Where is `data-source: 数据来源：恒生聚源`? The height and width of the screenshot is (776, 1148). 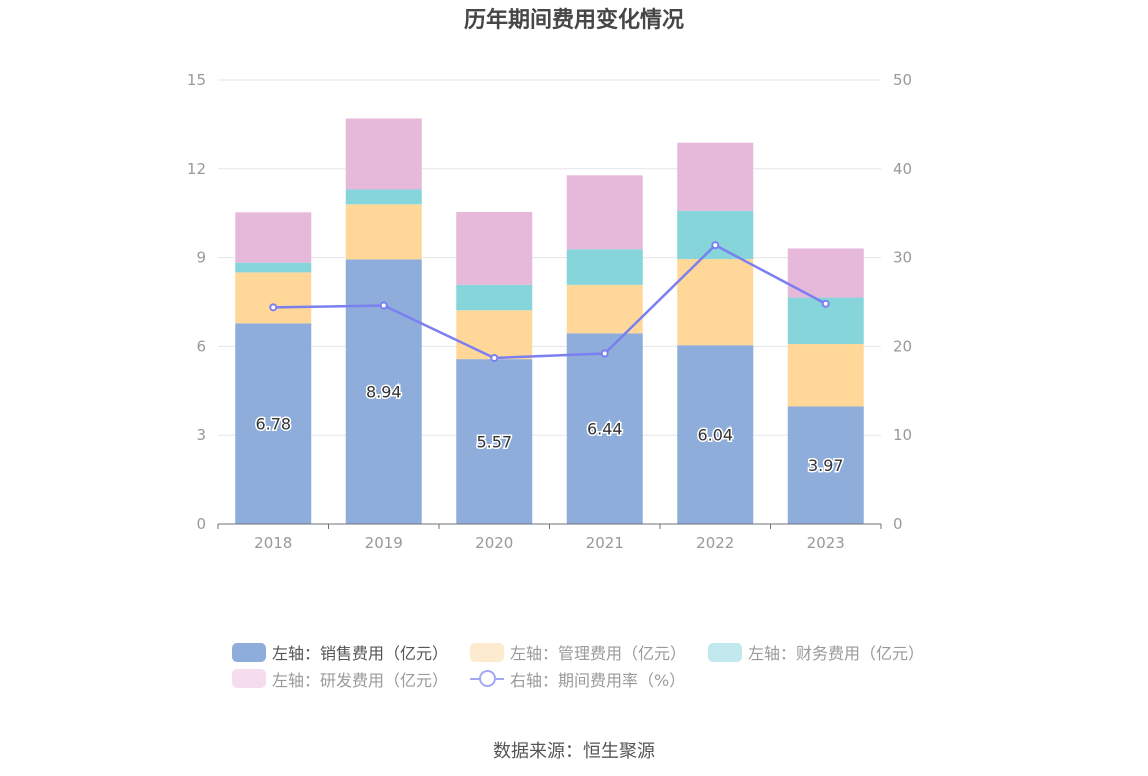 data-source: 数据来源：恒生聚源 is located at coordinates (574, 751).